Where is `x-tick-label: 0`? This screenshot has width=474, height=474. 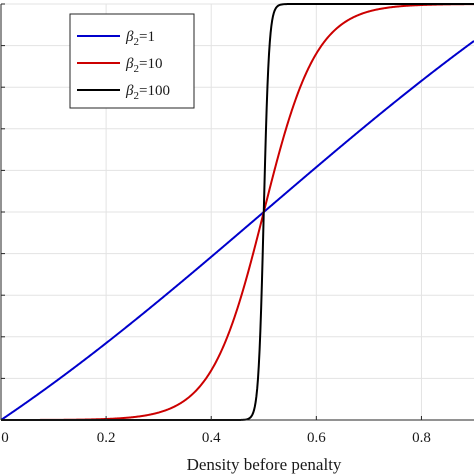
x-tick-label: 0 is located at coordinates (5, 438).